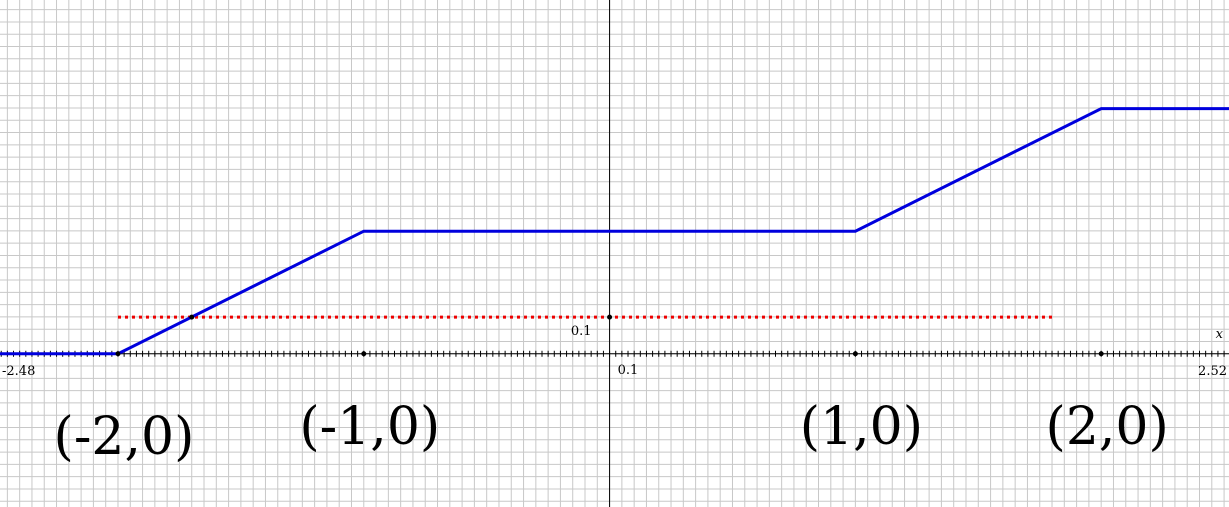 This screenshot has height=507, width=1229. What do you see at coordinates (609, 335) in the screenshot?
I see `marked-points` at bounding box center [609, 335].